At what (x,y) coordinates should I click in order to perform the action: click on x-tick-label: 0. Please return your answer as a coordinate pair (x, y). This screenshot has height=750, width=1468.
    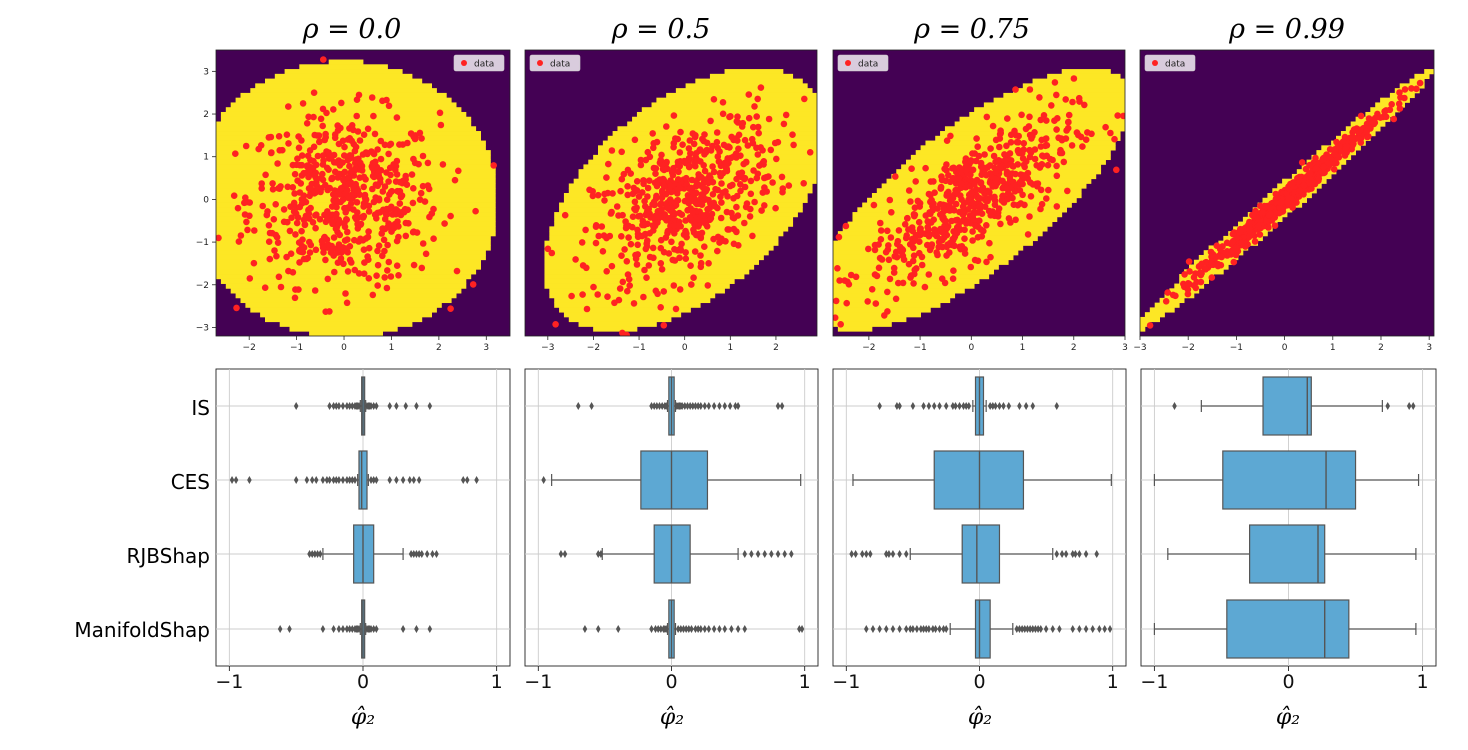
    Looking at the image, I should click on (344, 348).